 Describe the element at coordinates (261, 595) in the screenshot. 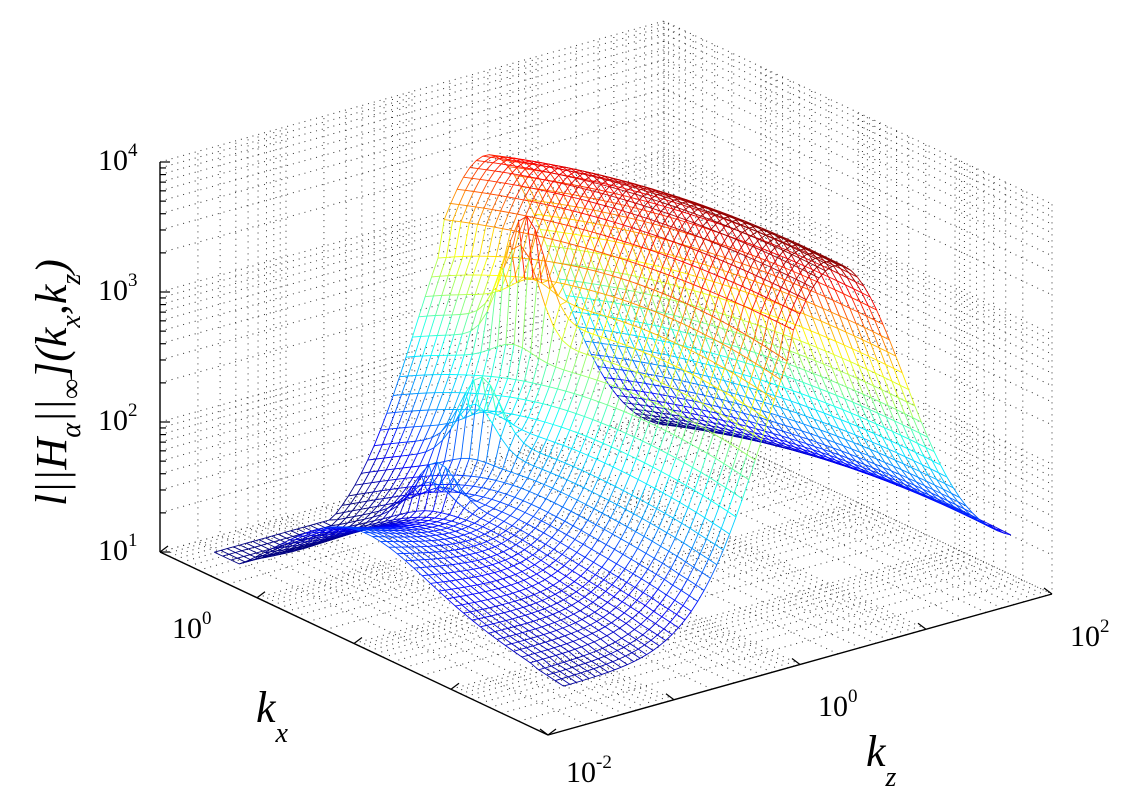

I see `kx-tick` at that location.